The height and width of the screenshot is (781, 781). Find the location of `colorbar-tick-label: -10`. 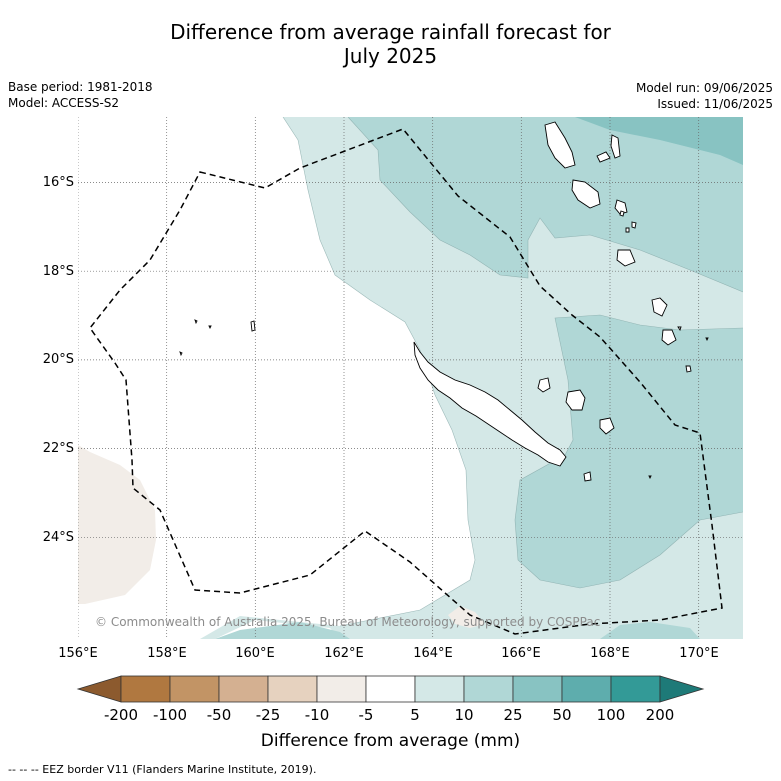

colorbar-tick-label: -10 is located at coordinates (317, 715).